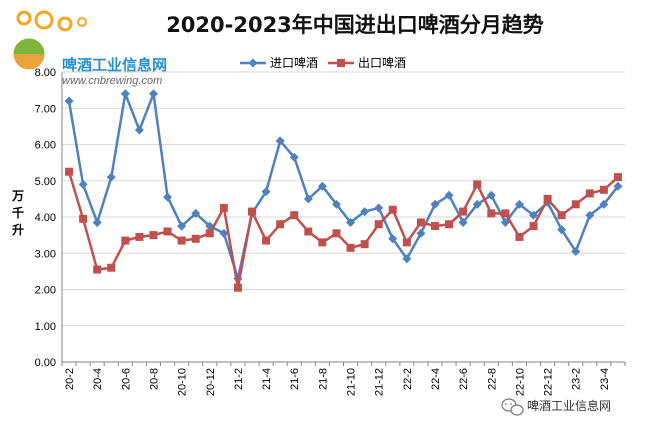 This screenshot has height=434, width=655. I want to click on legend-label: 出口啤酒, so click(382, 62).